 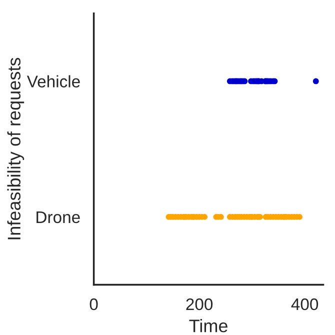 What do you see at coordinates (94, 304) in the screenshot?
I see `x-tick-label: 0` at bounding box center [94, 304].